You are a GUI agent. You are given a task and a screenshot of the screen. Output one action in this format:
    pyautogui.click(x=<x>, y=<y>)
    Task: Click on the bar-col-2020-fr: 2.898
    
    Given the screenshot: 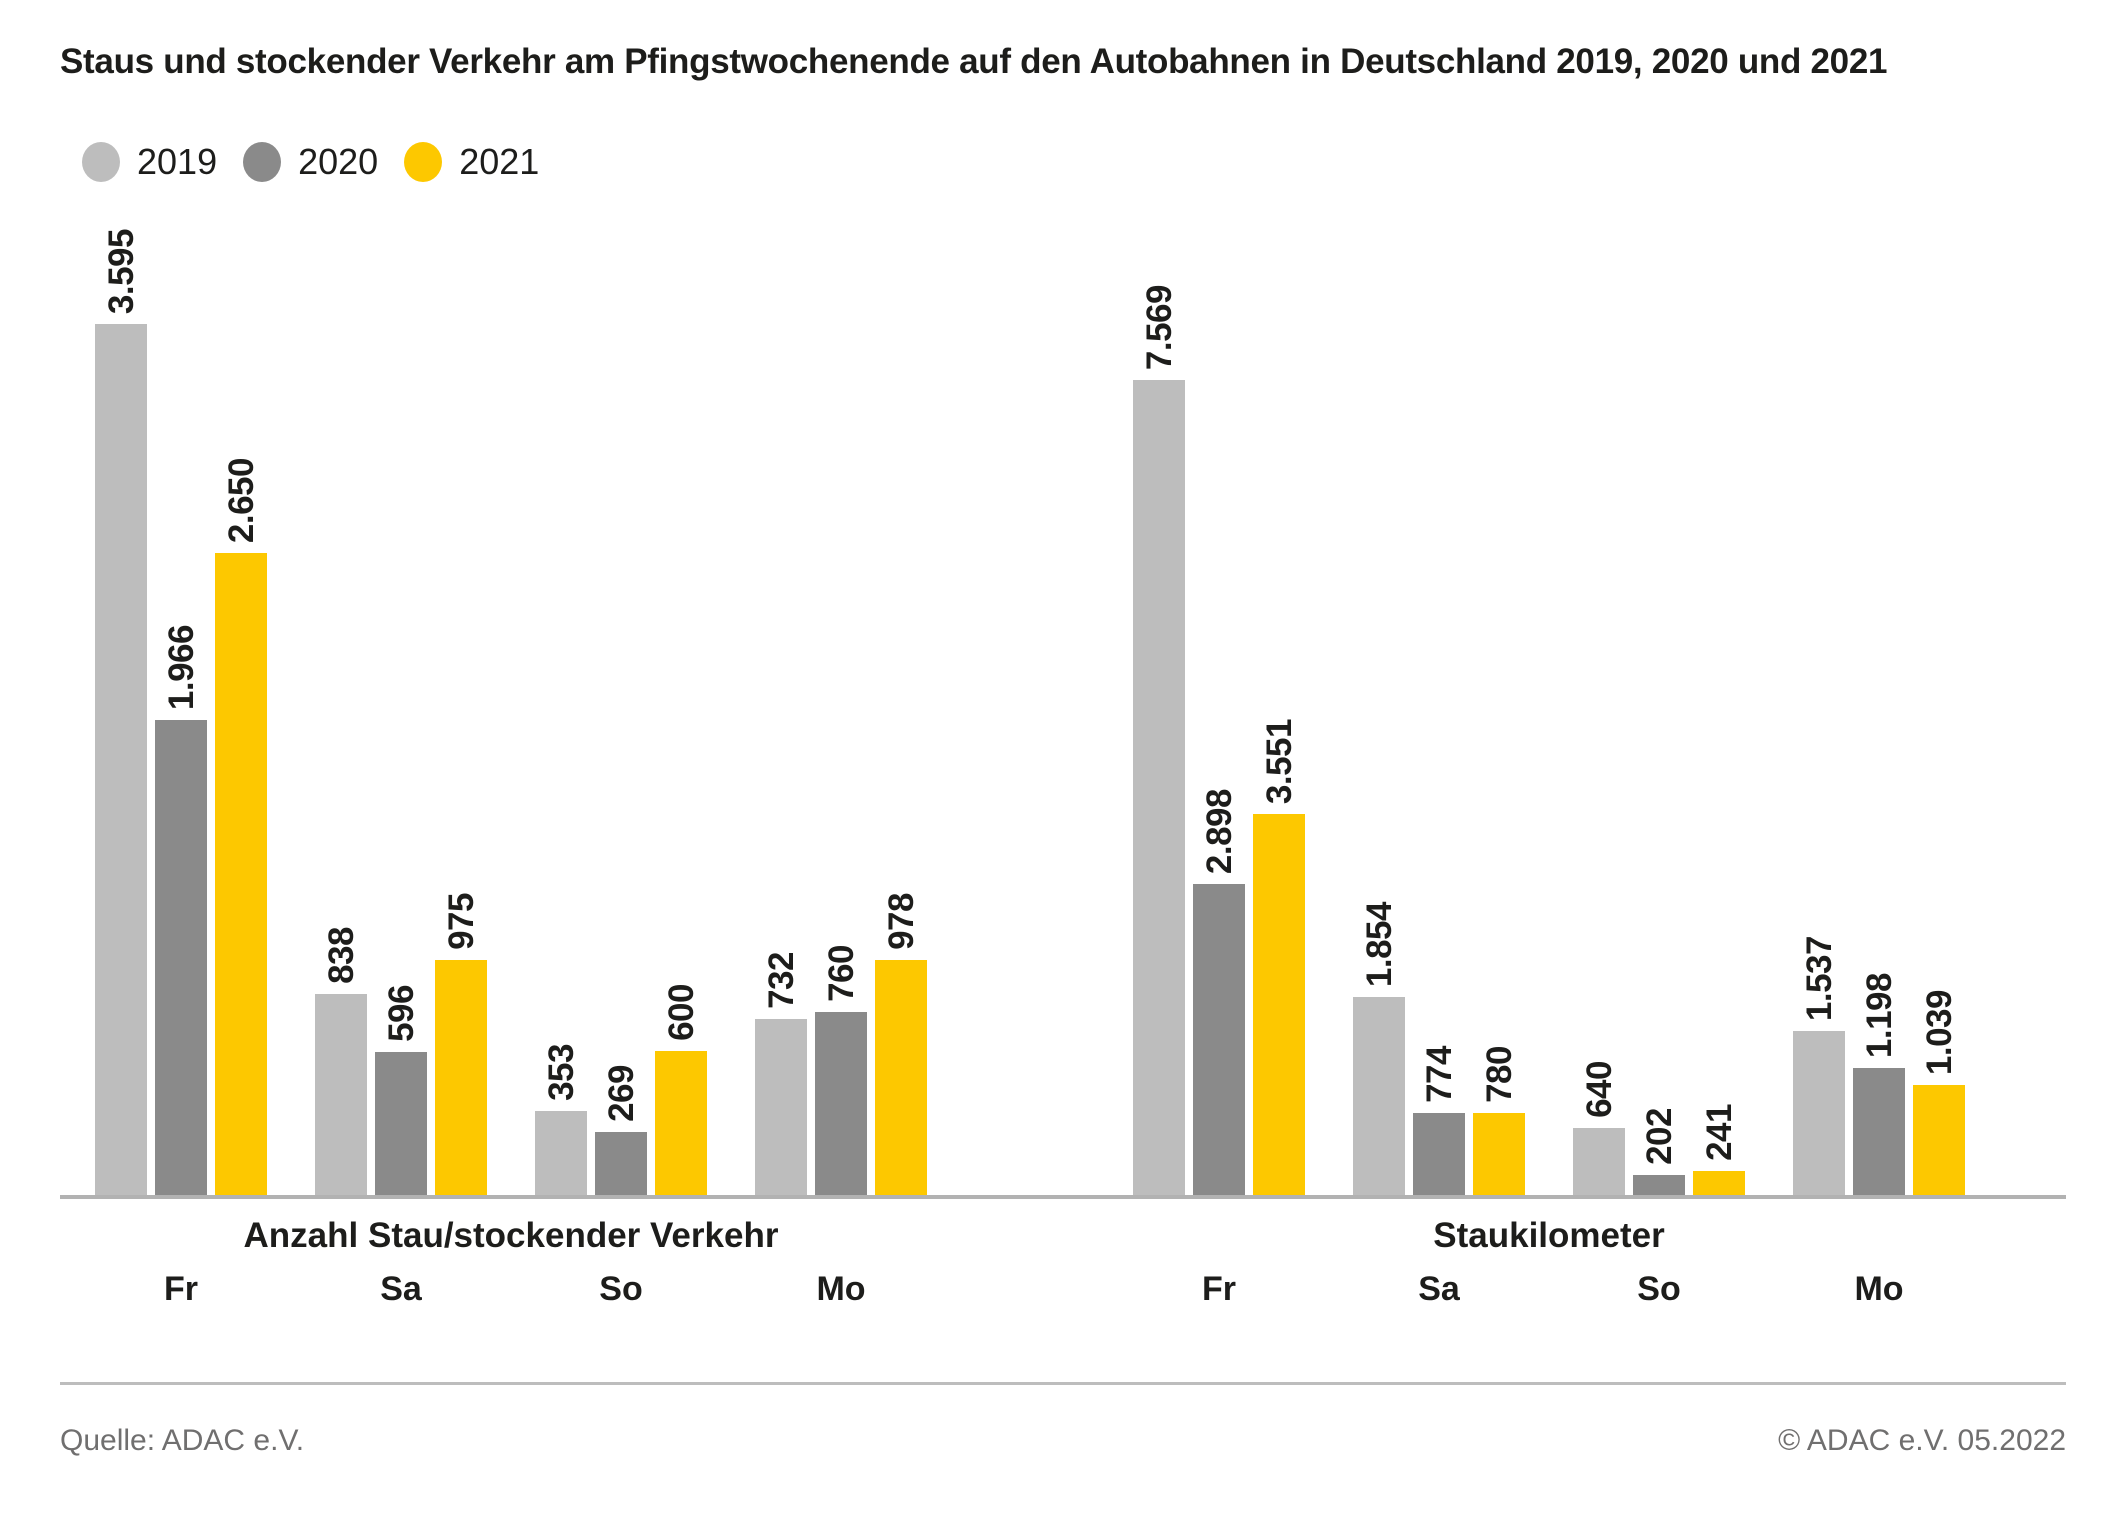 What is the action you would take?
    pyautogui.click(x=1219, y=993)
    